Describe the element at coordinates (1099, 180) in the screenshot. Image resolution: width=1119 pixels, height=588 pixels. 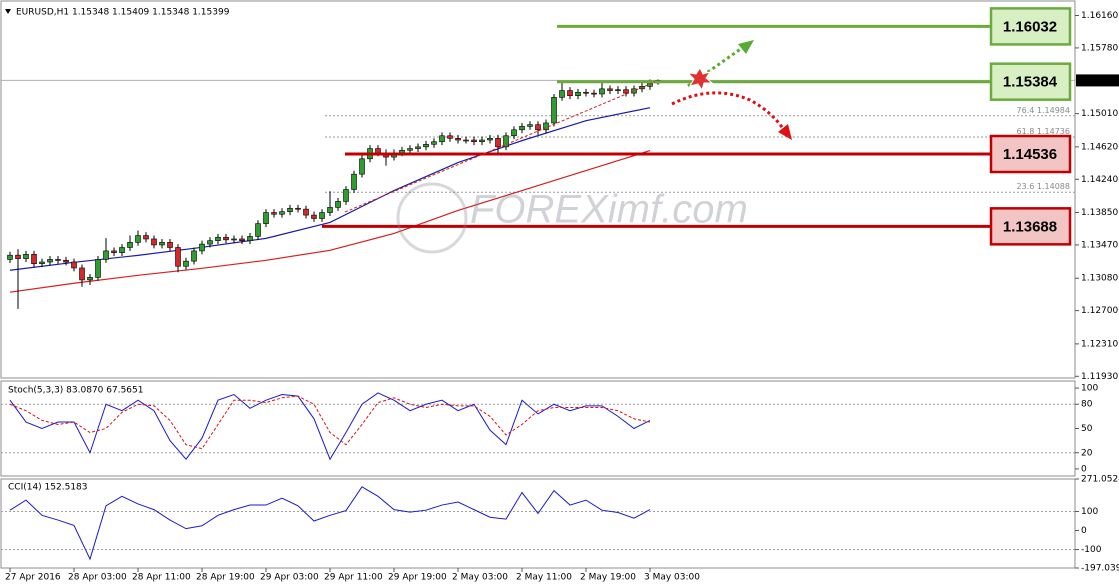
I see `y-tick-label: 1.14240` at that location.